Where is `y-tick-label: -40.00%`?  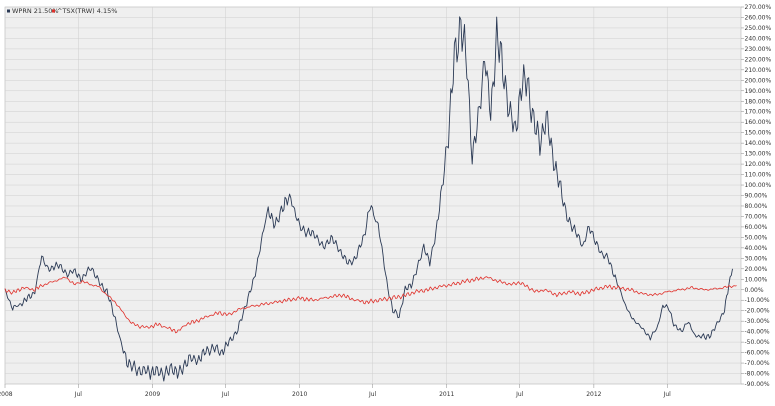 y-tick-label: -40.00% is located at coordinates (757, 332).